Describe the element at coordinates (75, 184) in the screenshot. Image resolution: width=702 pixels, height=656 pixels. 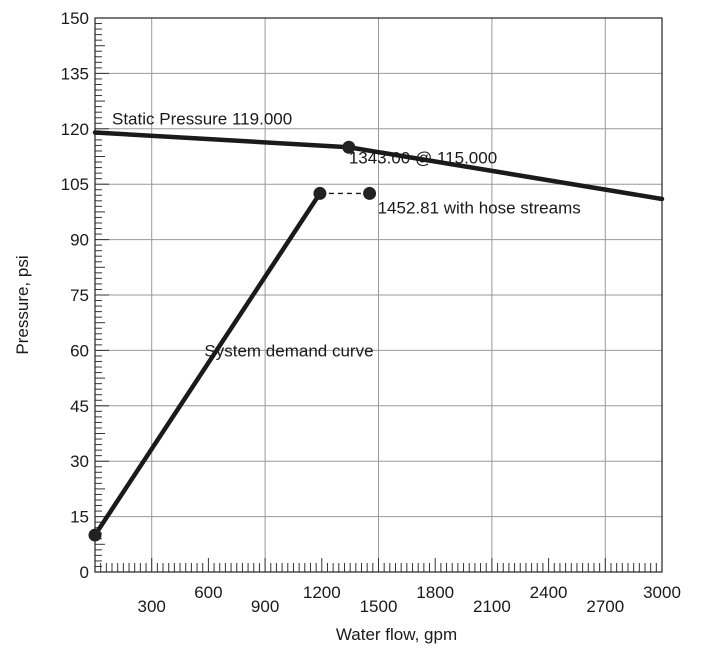
I see `y-tick-label: 105` at that location.